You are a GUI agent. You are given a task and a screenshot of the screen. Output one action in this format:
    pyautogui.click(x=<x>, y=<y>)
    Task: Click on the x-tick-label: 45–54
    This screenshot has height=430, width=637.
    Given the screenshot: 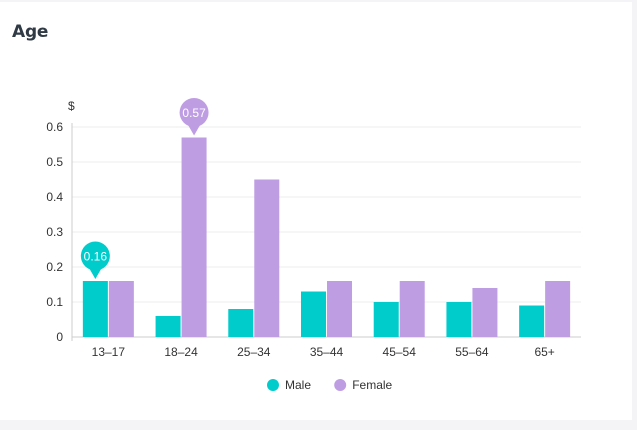 What is the action you would take?
    pyautogui.click(x=400, y=352)
    